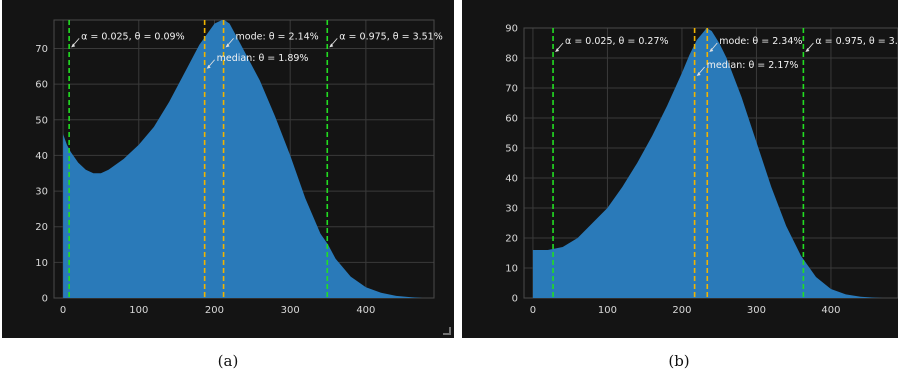  What do you see at coordinates (447, 331) in the screenshot?
I see `resize-grip-icon` at bounding box center [447, 331].